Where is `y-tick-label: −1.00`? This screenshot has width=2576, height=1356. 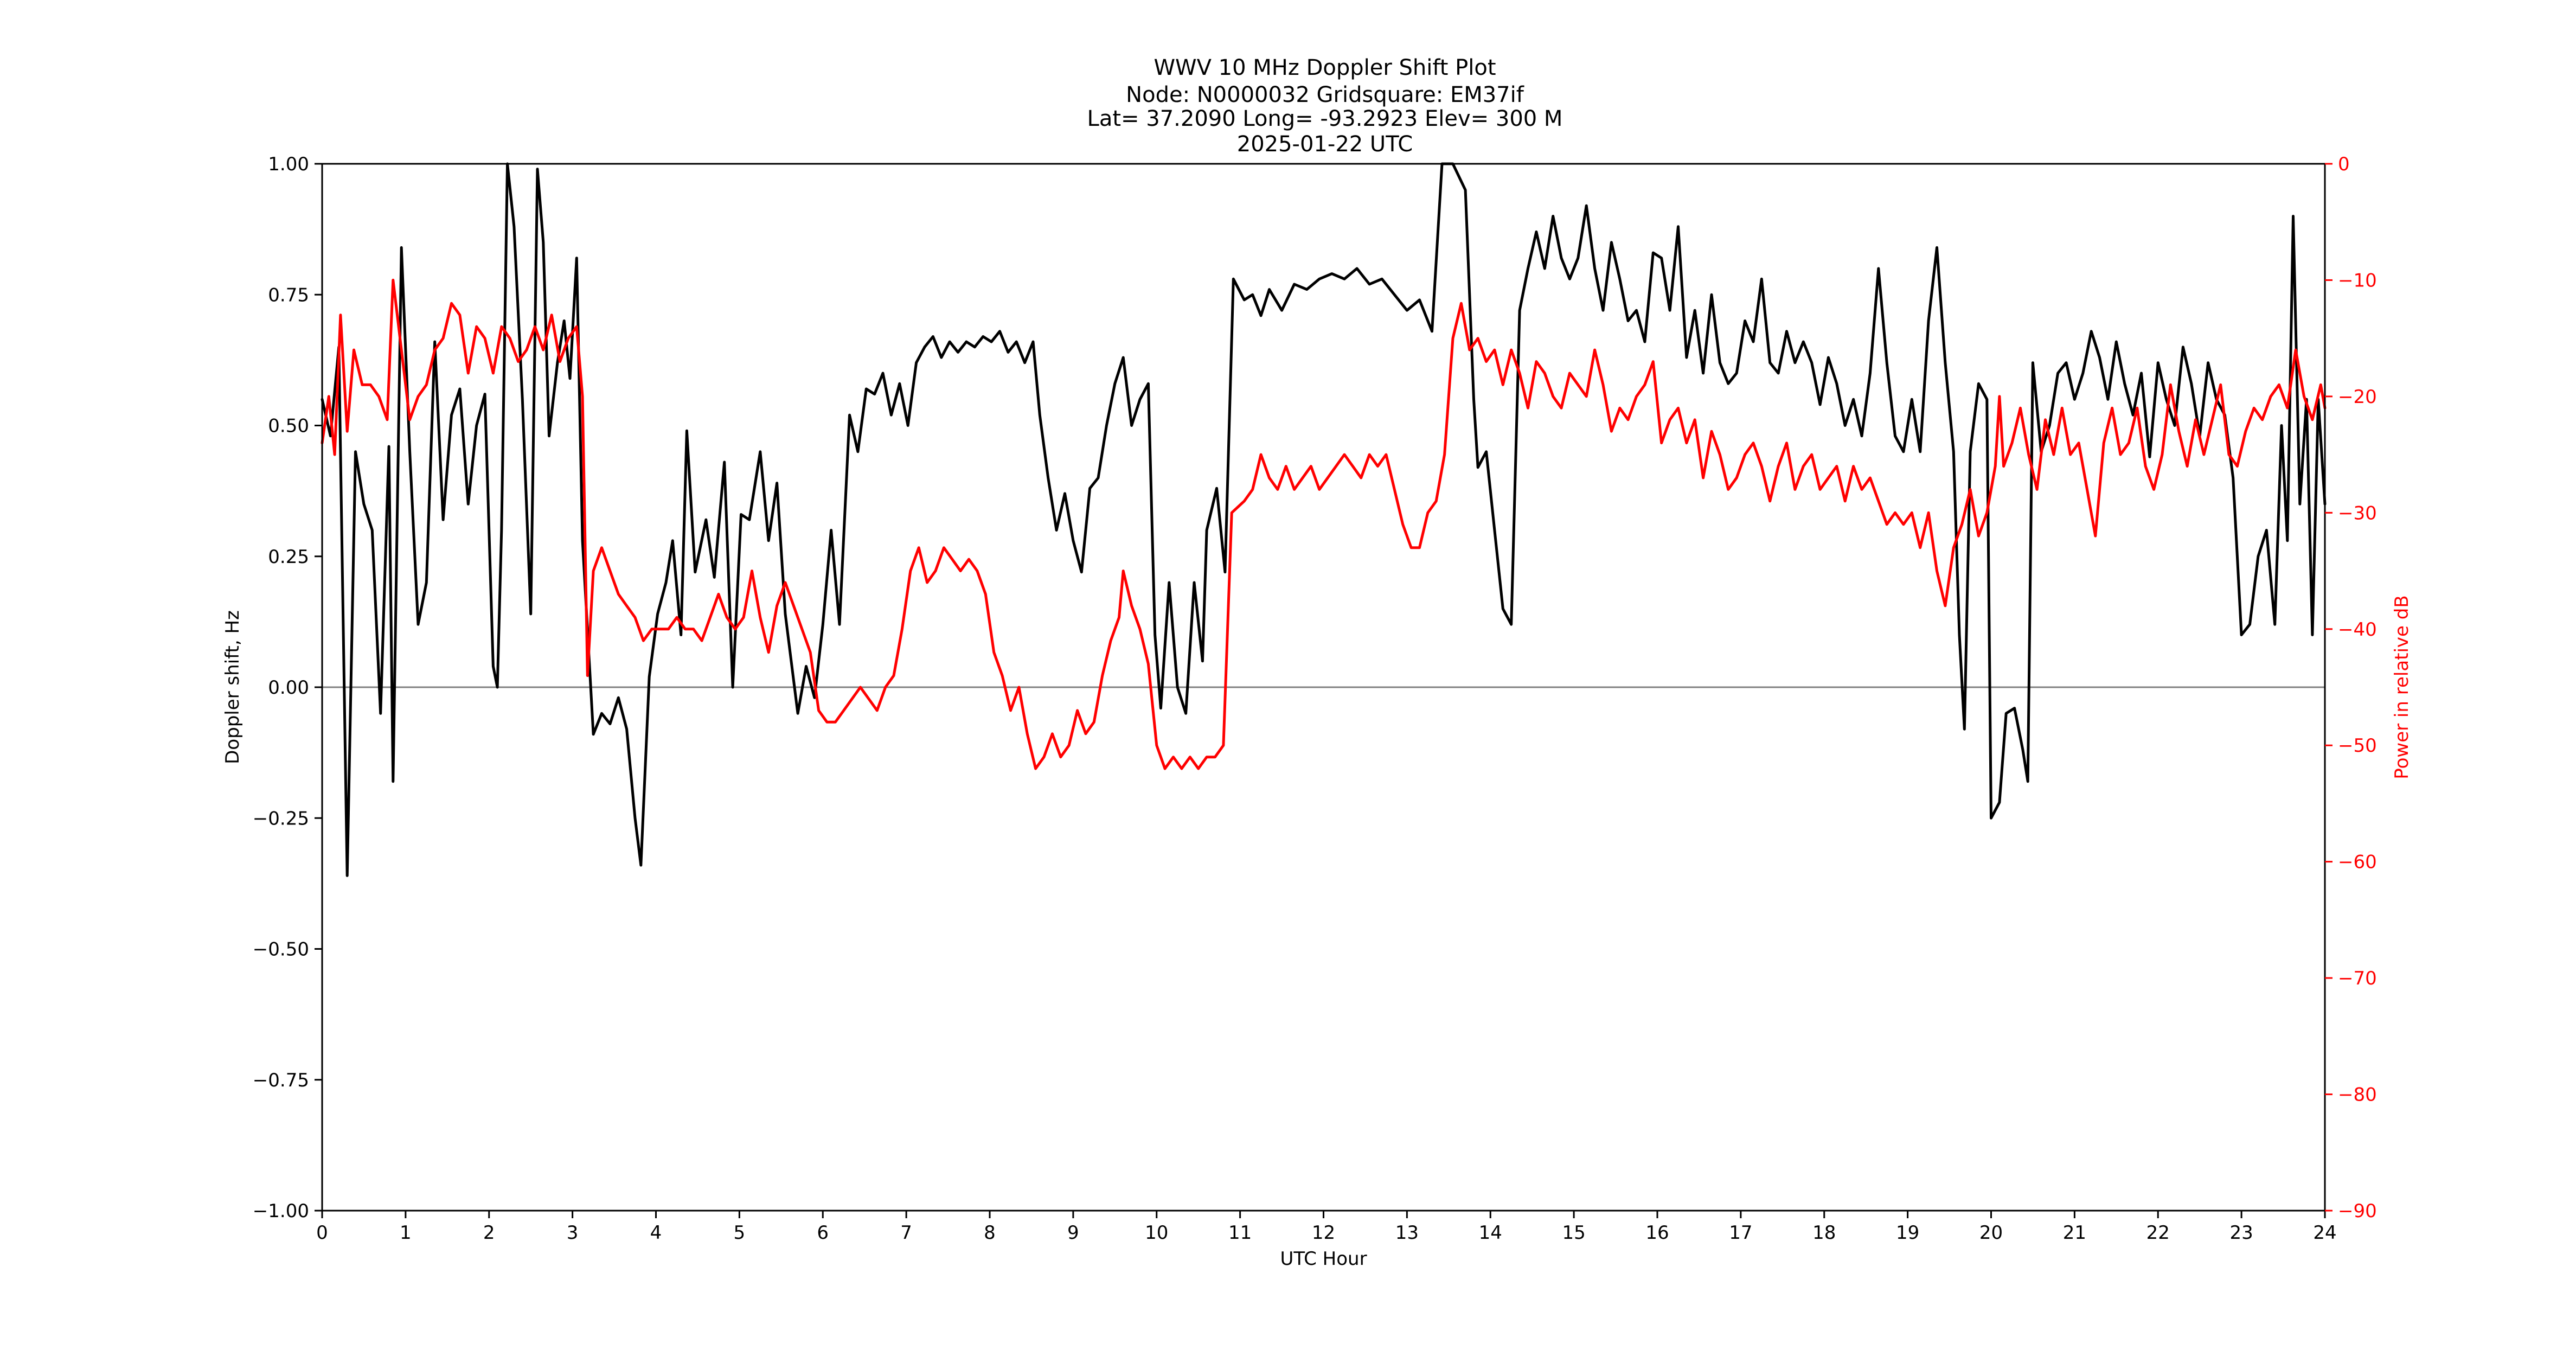 y-tick-label: −1.00 is located at coordinates (281, 1211).